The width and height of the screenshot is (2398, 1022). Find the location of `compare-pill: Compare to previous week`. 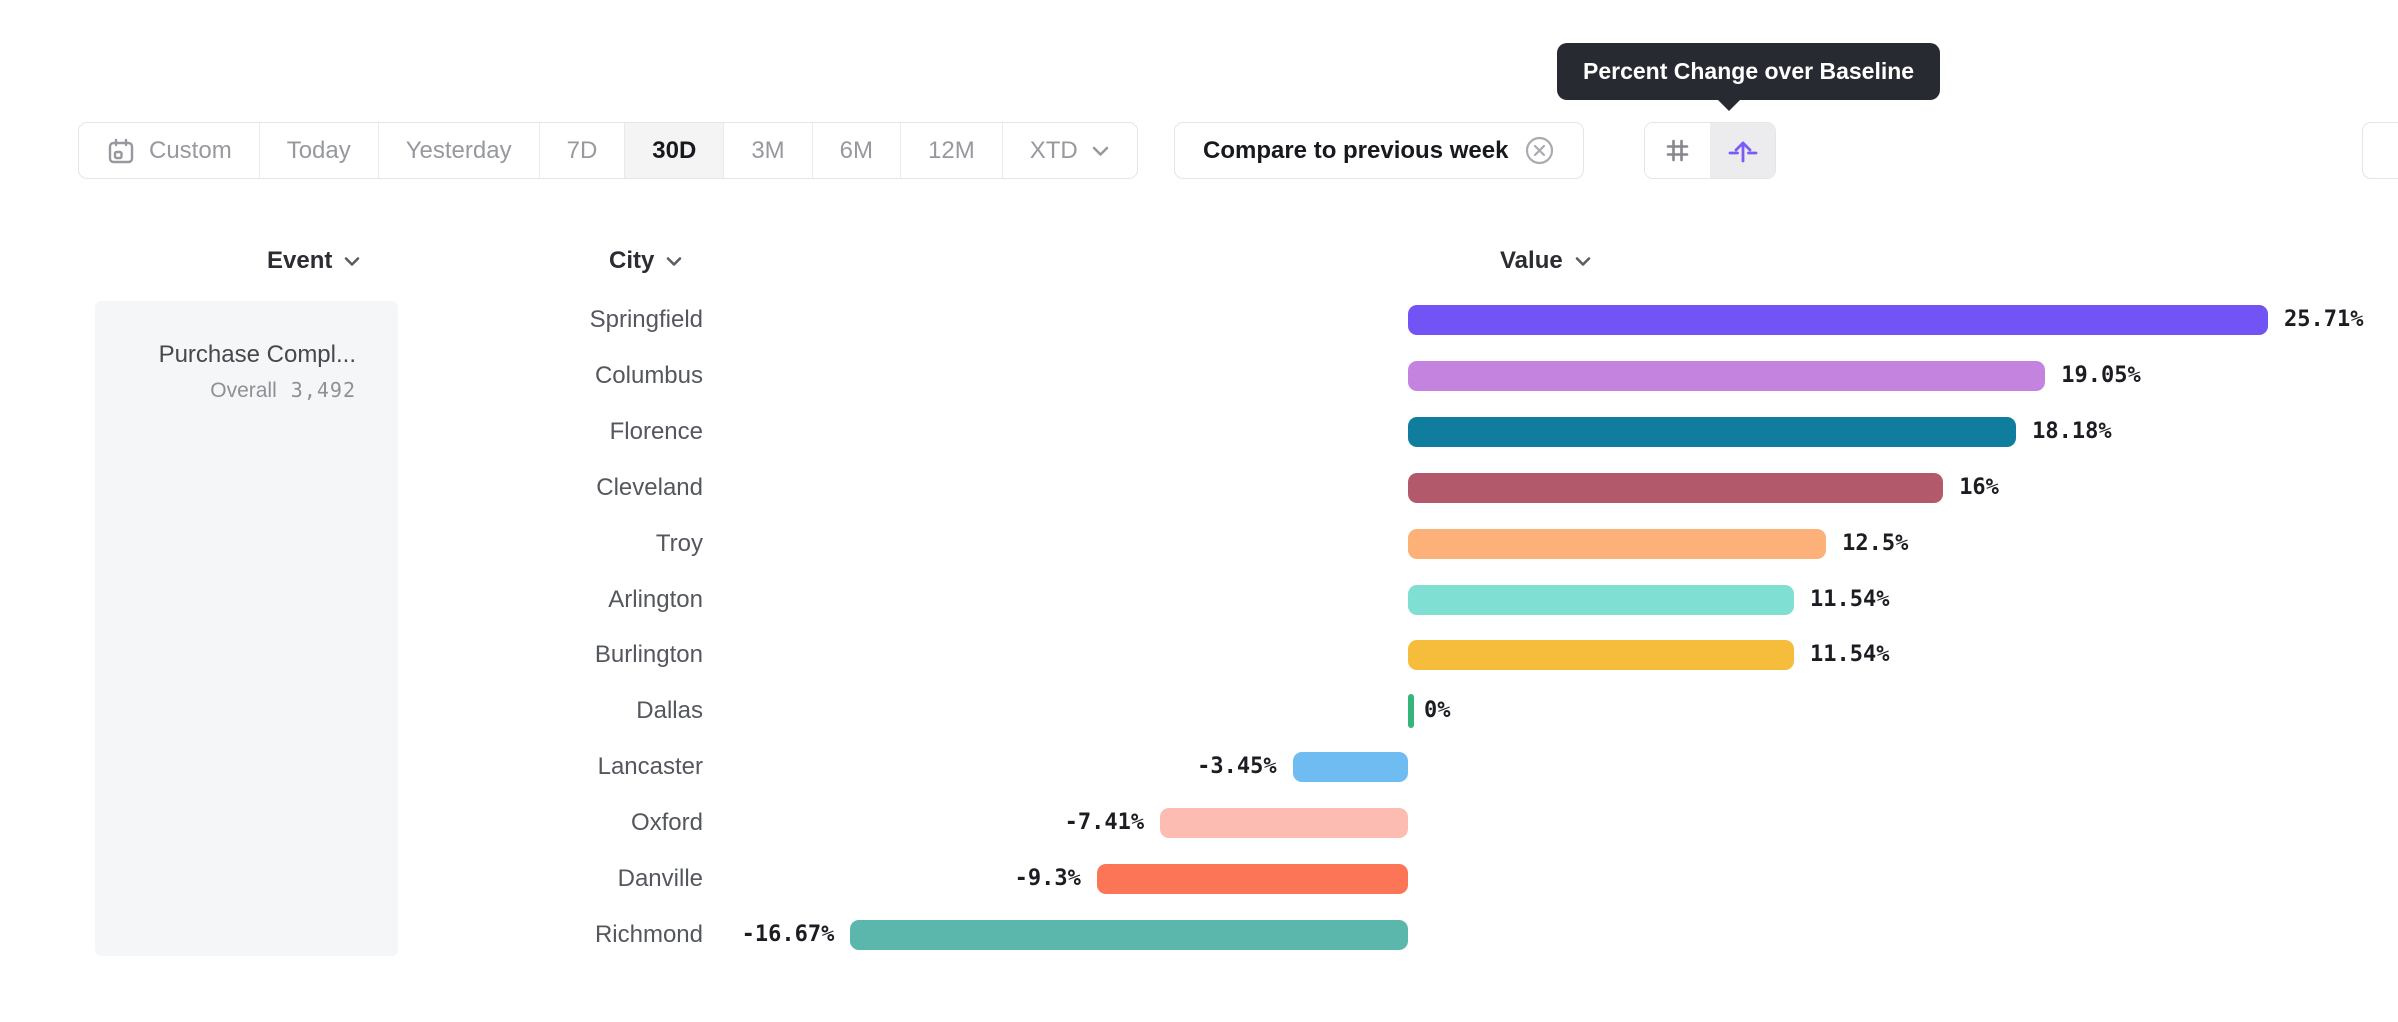

compare-pill: Compare to previous week is located at coordinates (1379, 150).